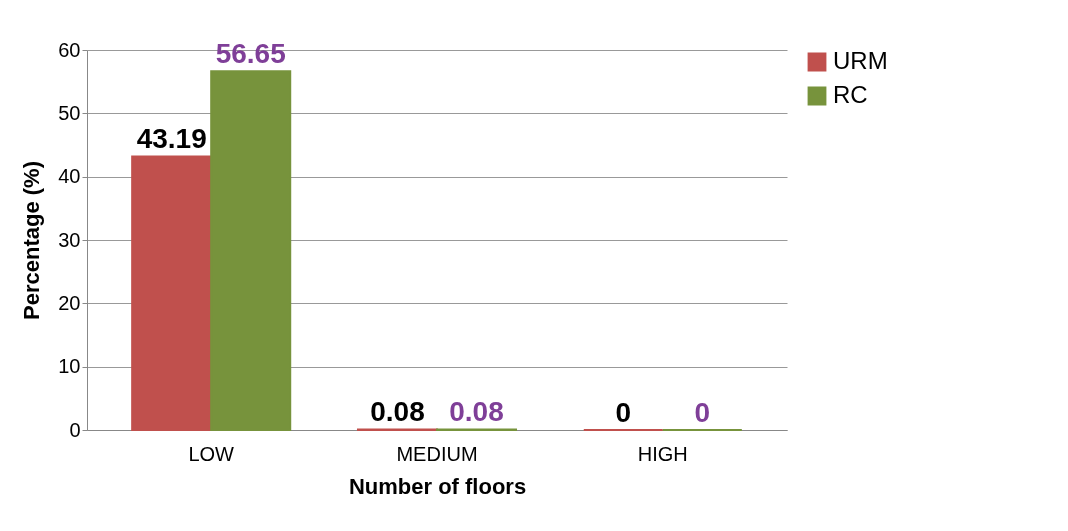 The height and width of the screenshot is (531, 1068). What do you see at coordinates (69, 176) in the screenshot?
I see `y-tick-label: 40` at bounding box center [69, 176].